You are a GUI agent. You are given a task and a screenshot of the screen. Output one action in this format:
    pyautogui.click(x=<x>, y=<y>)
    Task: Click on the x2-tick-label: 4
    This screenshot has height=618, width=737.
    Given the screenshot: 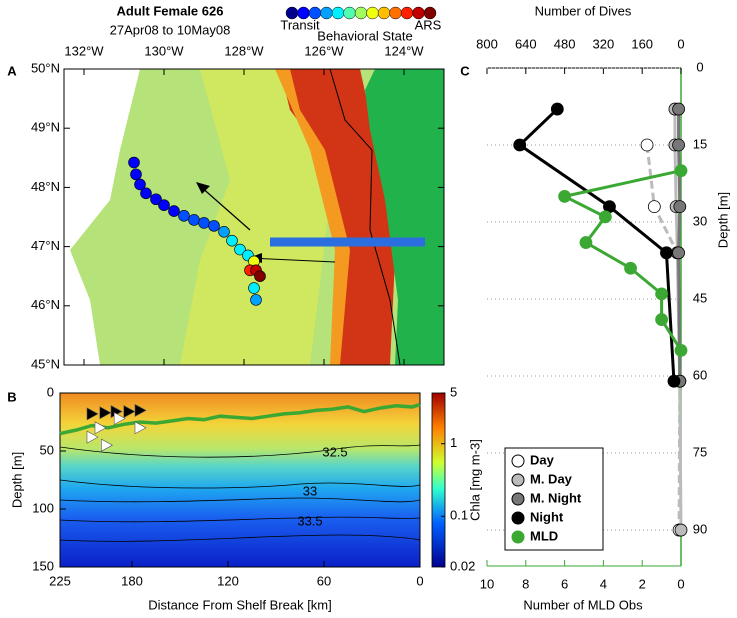 What is the action you would take?
    pyautogui.click(x=603, y=583)
    